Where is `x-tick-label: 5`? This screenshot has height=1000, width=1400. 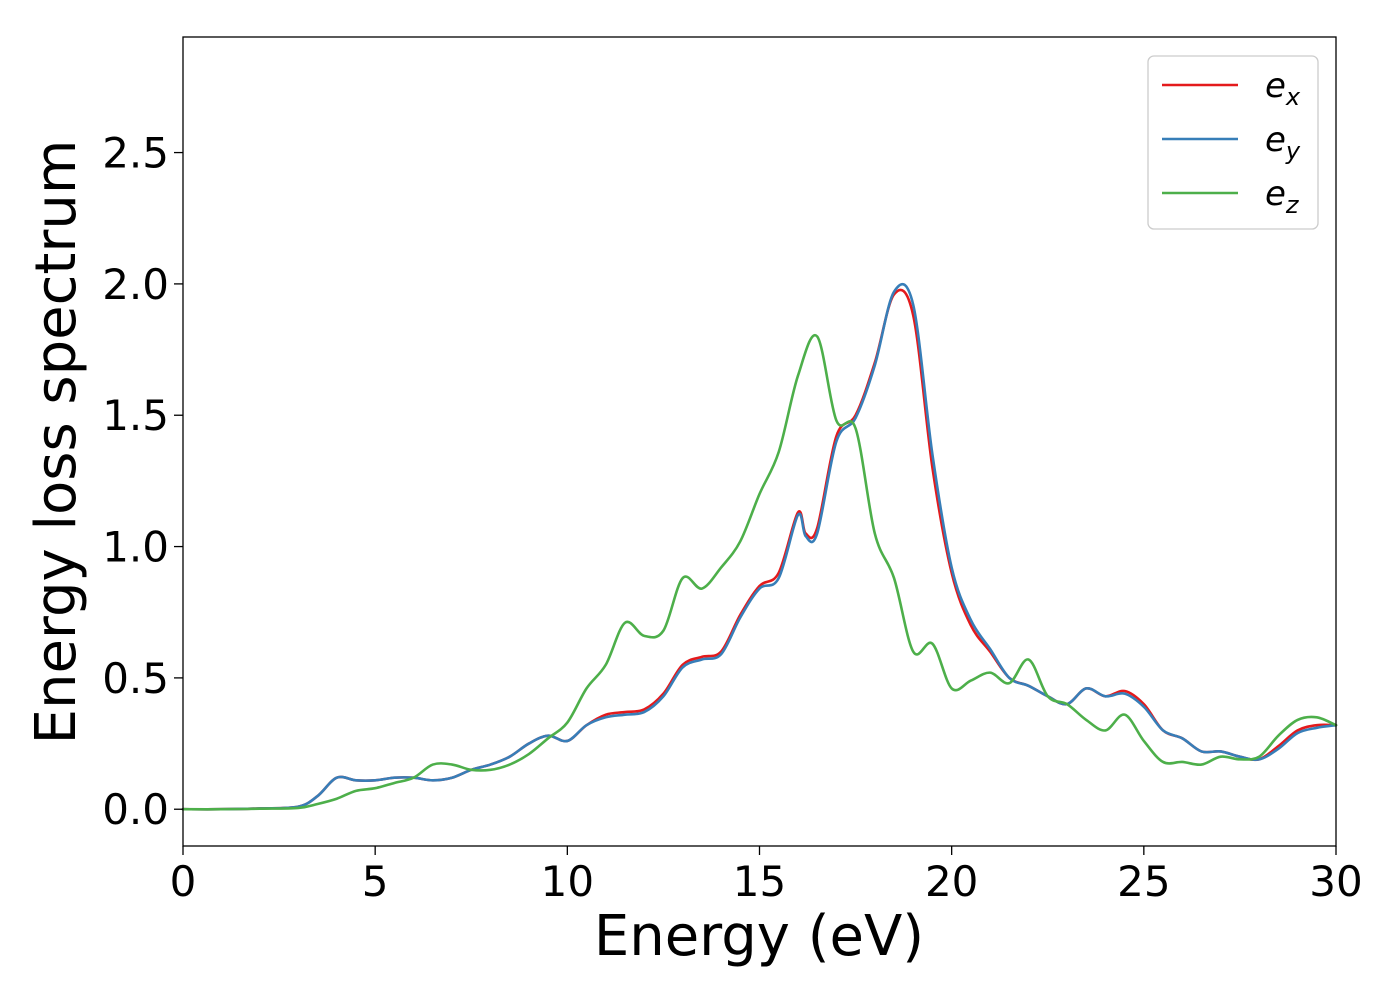 x-tick-label: 5 is located at coordinates (375, 881).